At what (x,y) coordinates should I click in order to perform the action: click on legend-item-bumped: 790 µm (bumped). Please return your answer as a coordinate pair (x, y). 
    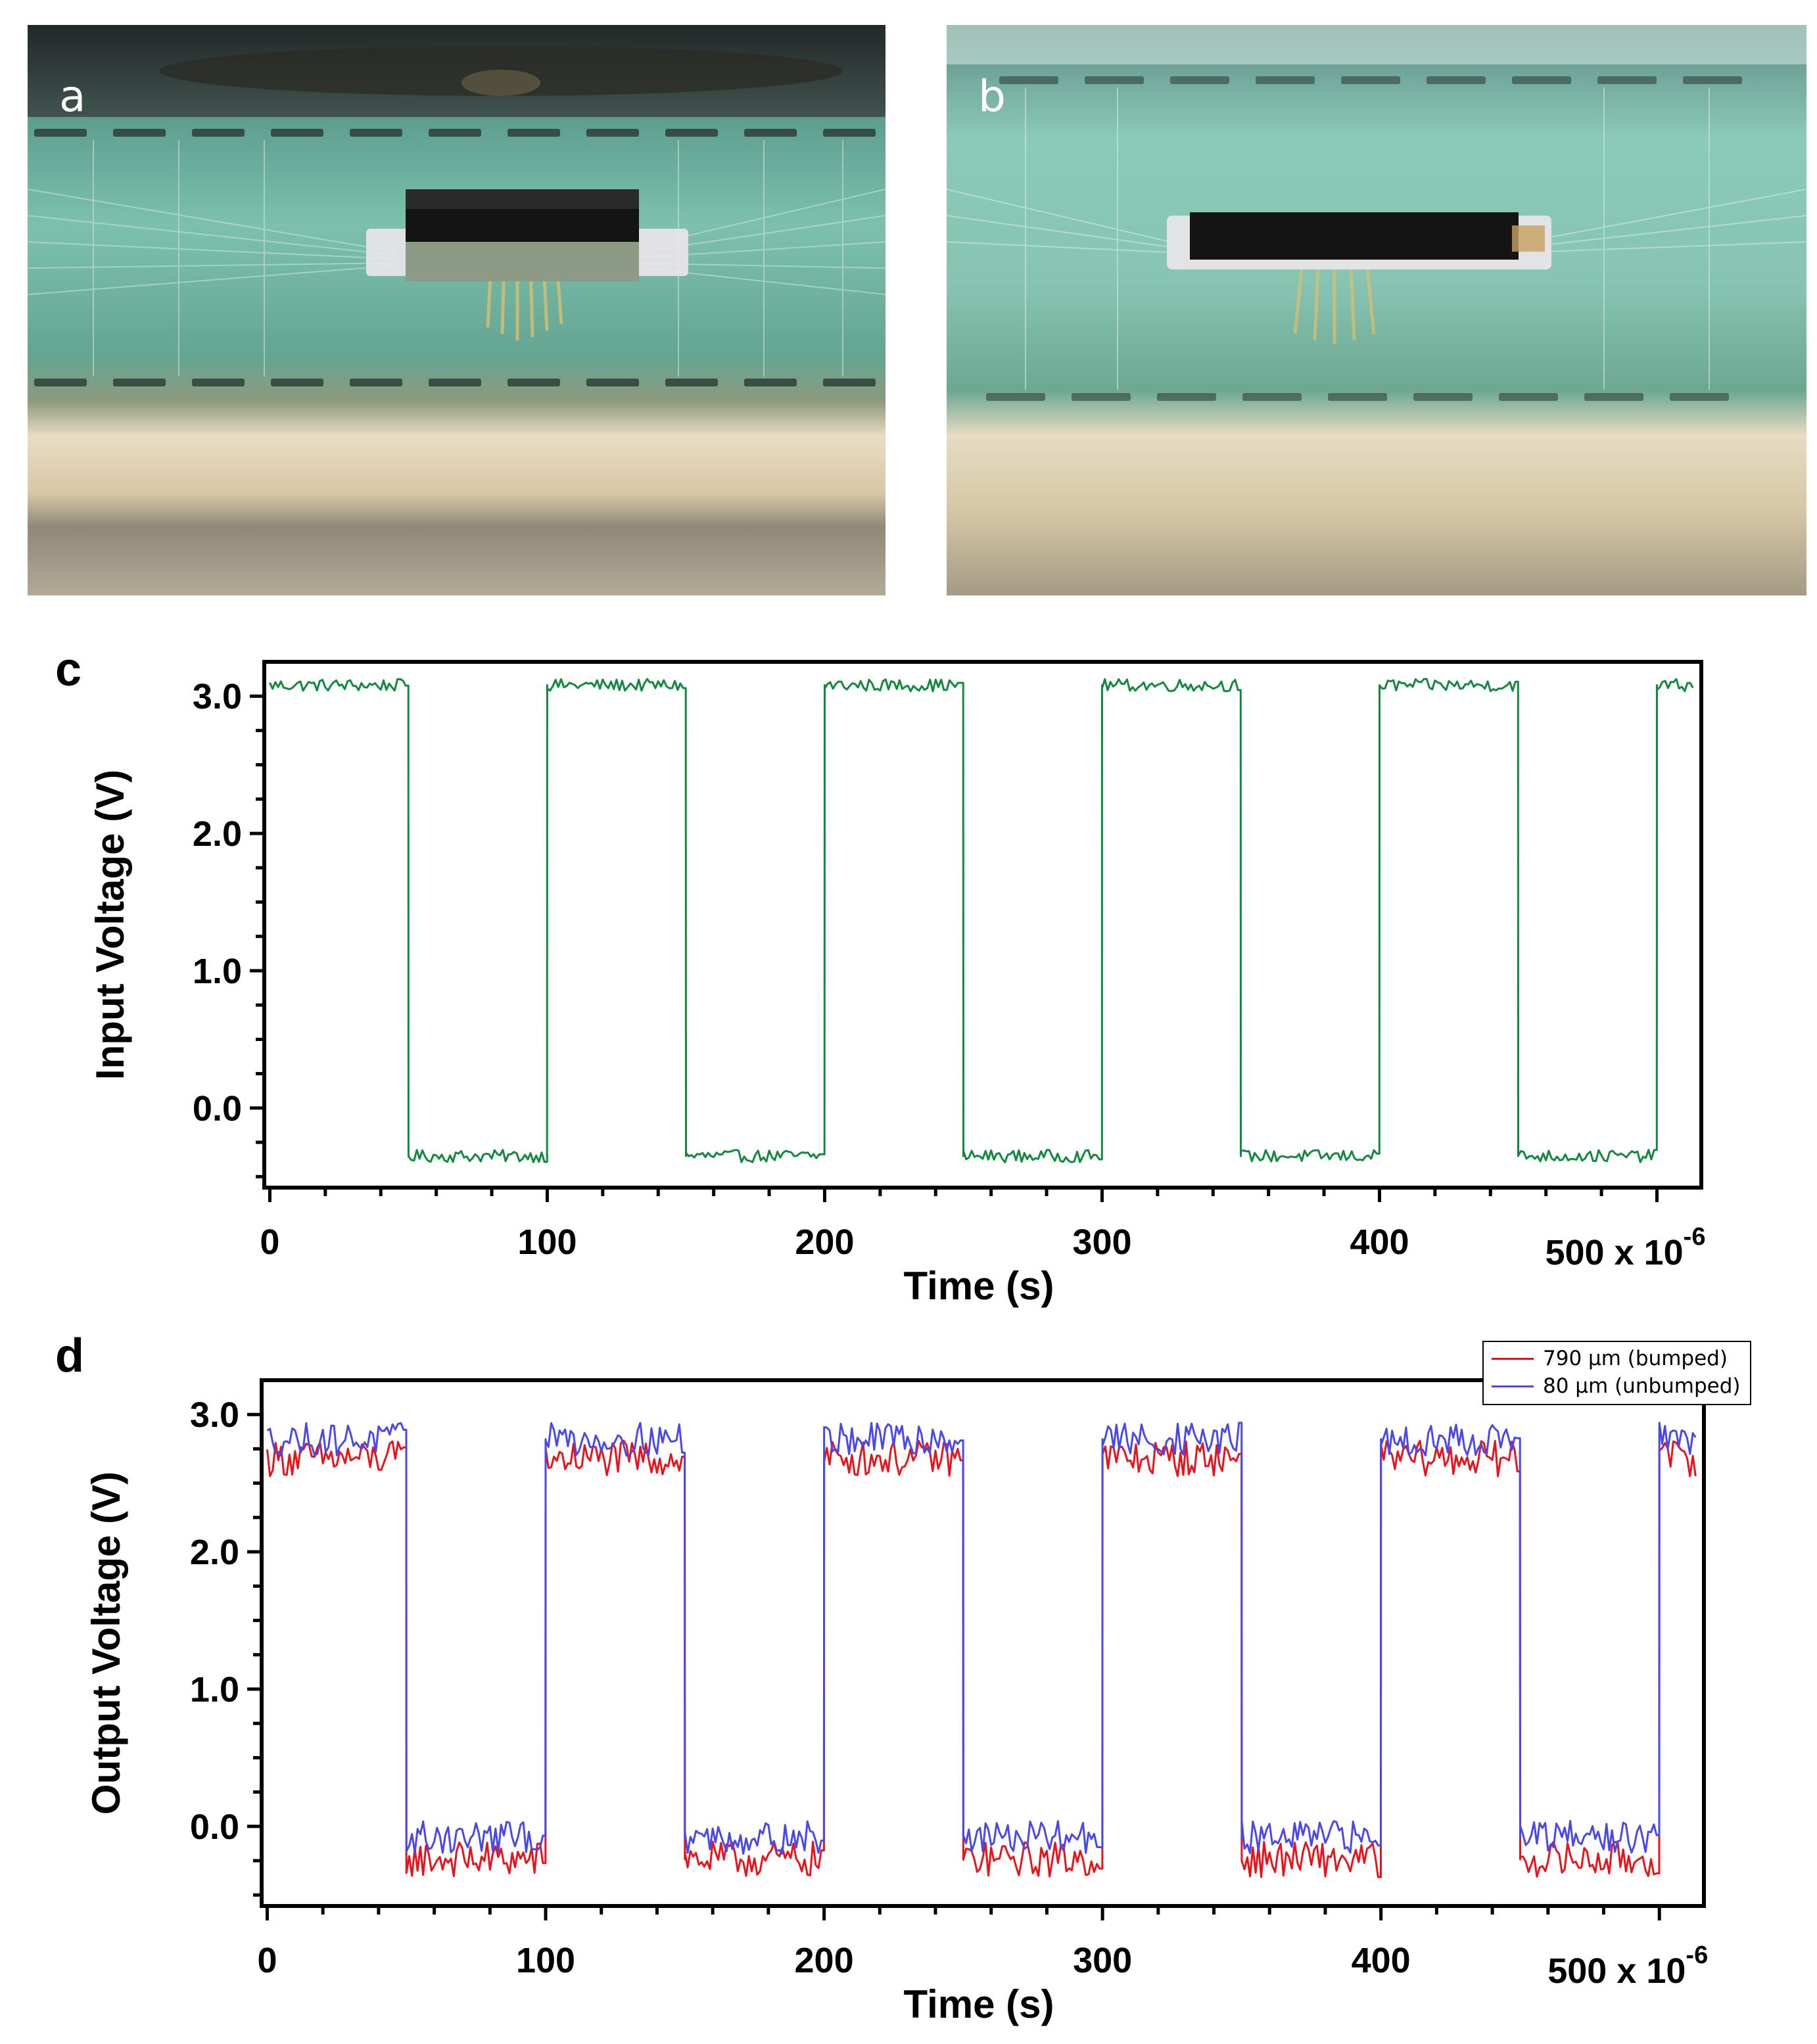
    Looking at the image, I should click on (1616, 1358).